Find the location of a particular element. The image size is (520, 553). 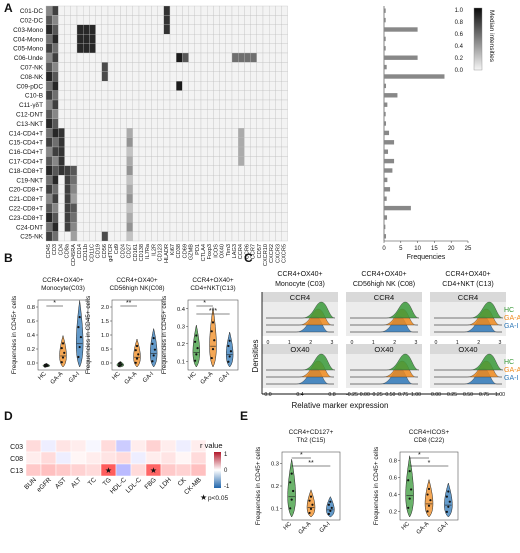

corr-sig-star: ★ is located at coordinates (153, 470).